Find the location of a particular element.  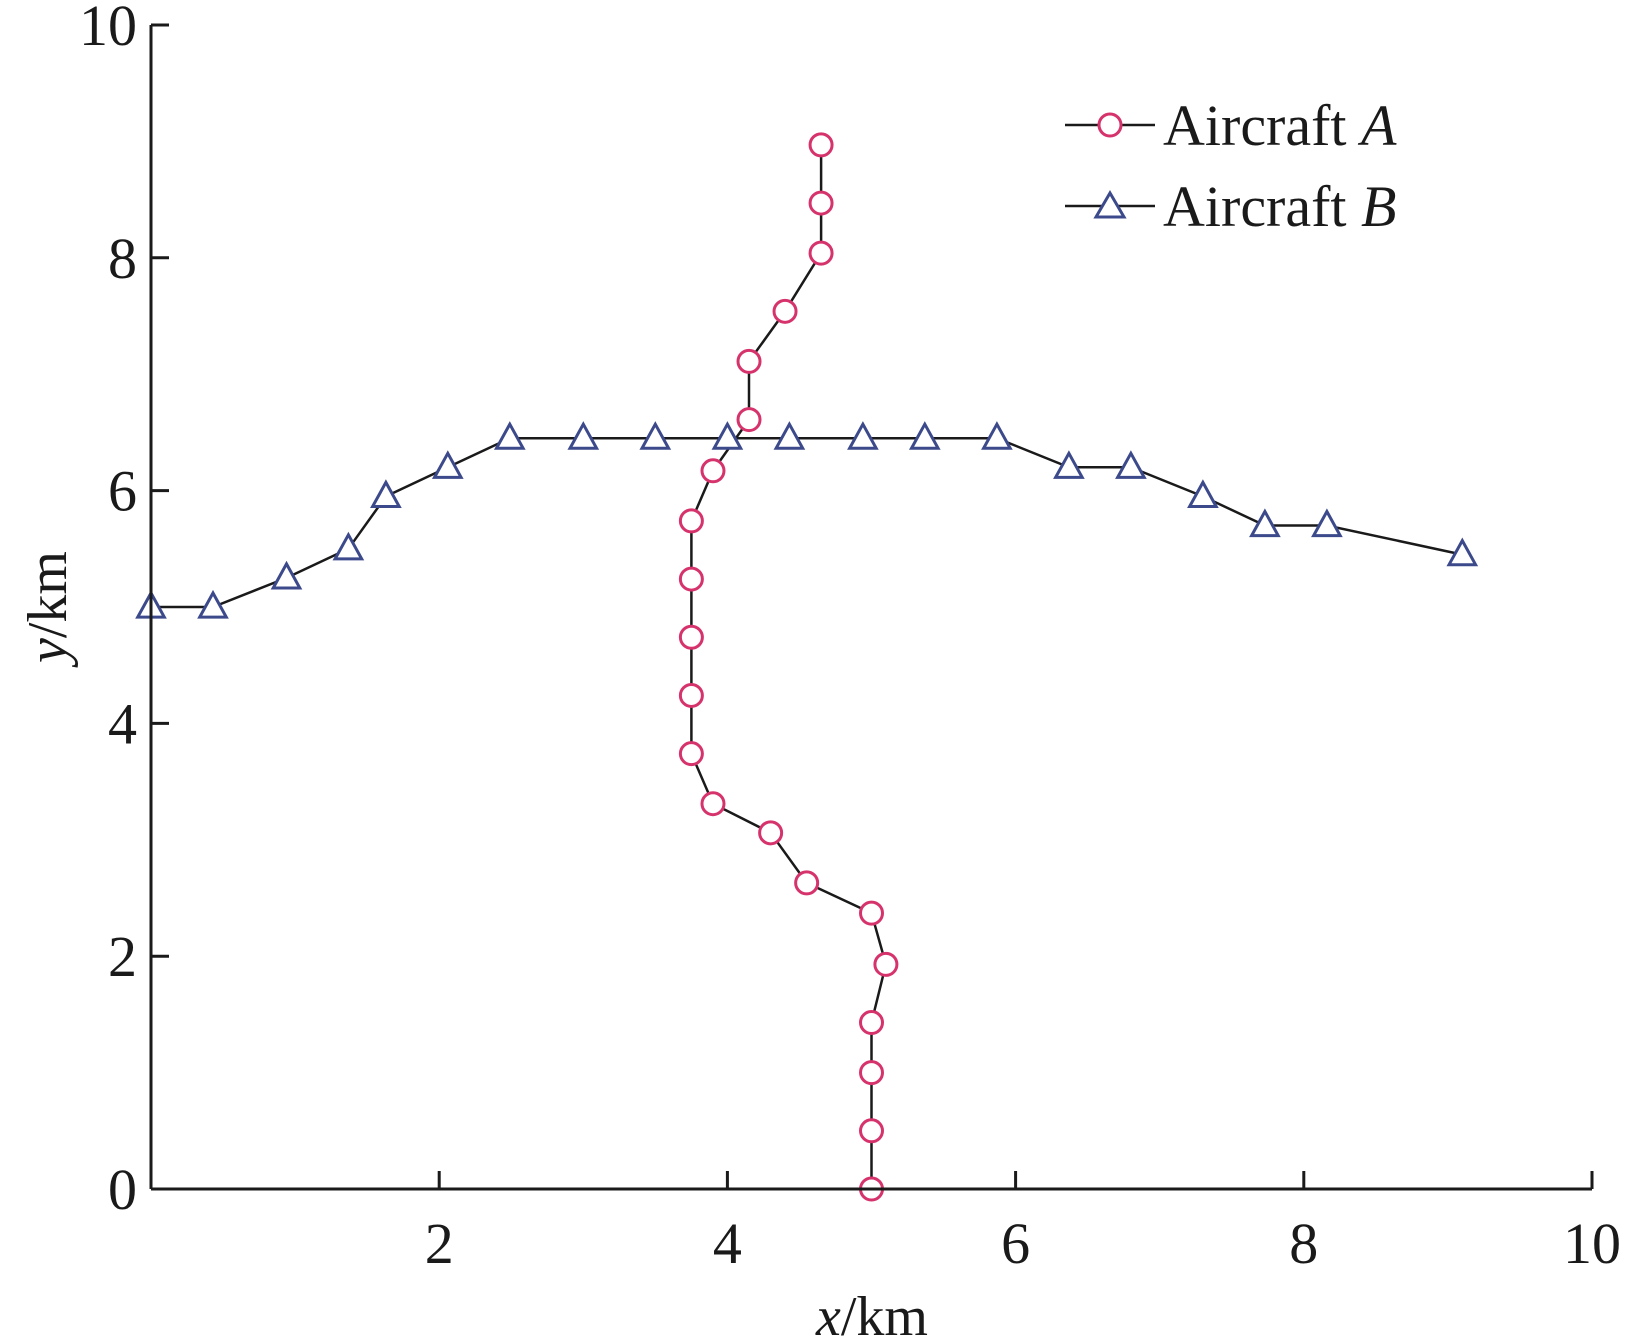

y-axis-label-unit: /km is located at coordinates (48, 594).